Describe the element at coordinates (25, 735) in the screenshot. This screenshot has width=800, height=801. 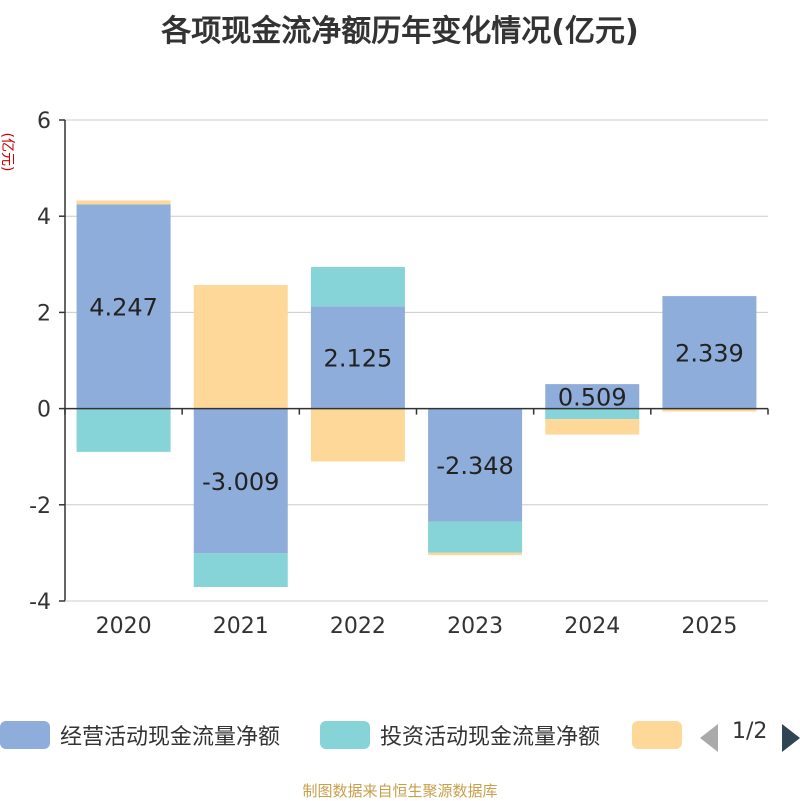
I see `legend-swatch-operating` at that location.